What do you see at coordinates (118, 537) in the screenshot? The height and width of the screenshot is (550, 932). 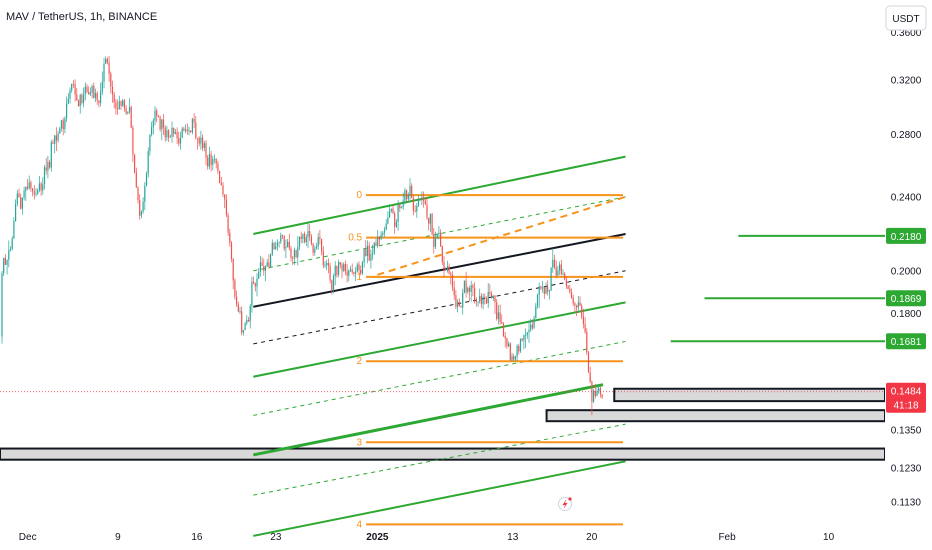 I see `date-tick-label: 9` at bounding box center [118, 537].